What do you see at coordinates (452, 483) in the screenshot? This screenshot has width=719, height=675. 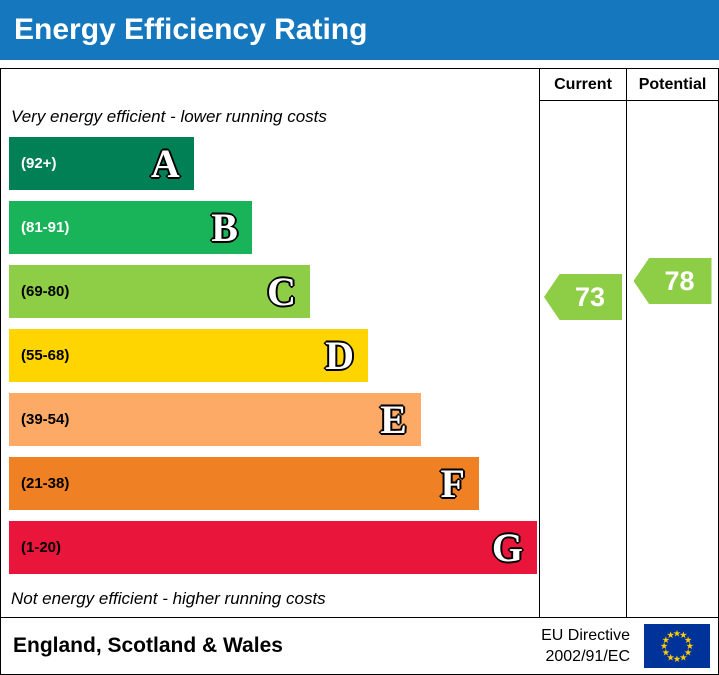 I see `band-letter: F` at bounding box center [452, 483].